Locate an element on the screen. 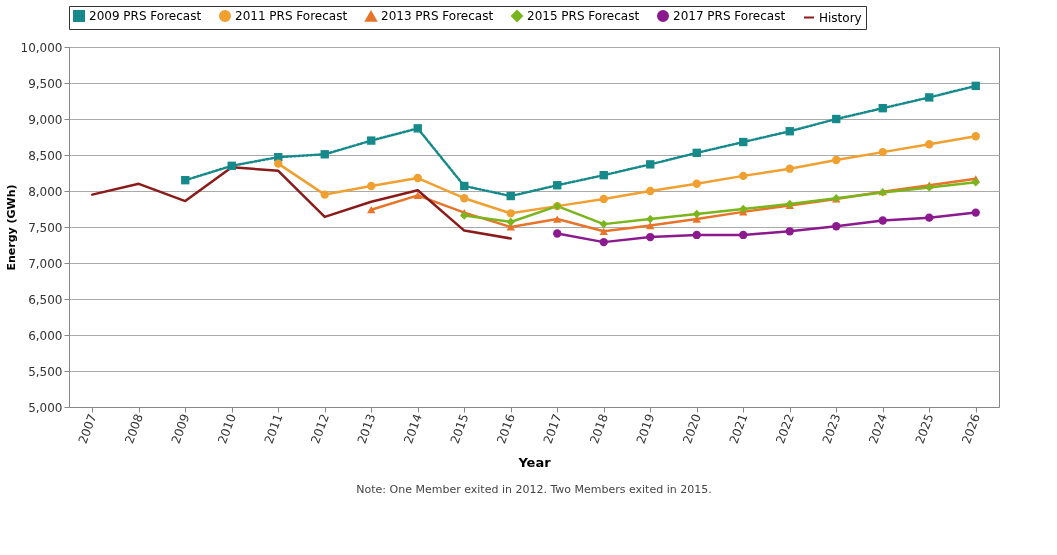 The image size is (1057, 555). x-tick-label: 2015 is located at coordinates (459, 429).